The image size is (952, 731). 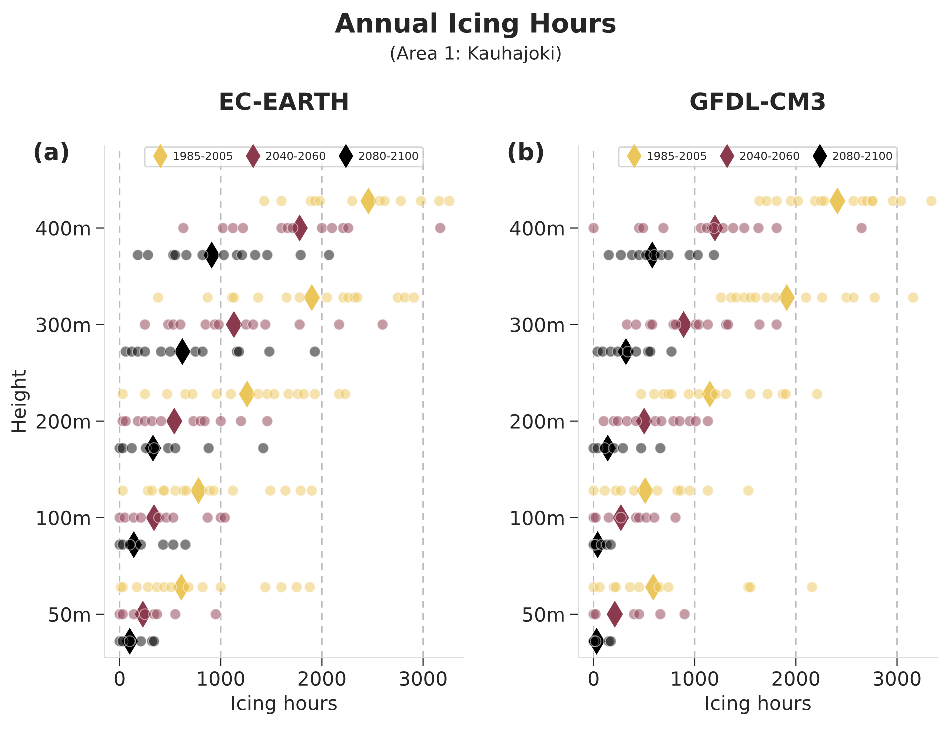 I want to click on text: 1985-2005, so click(x=677, y=156).